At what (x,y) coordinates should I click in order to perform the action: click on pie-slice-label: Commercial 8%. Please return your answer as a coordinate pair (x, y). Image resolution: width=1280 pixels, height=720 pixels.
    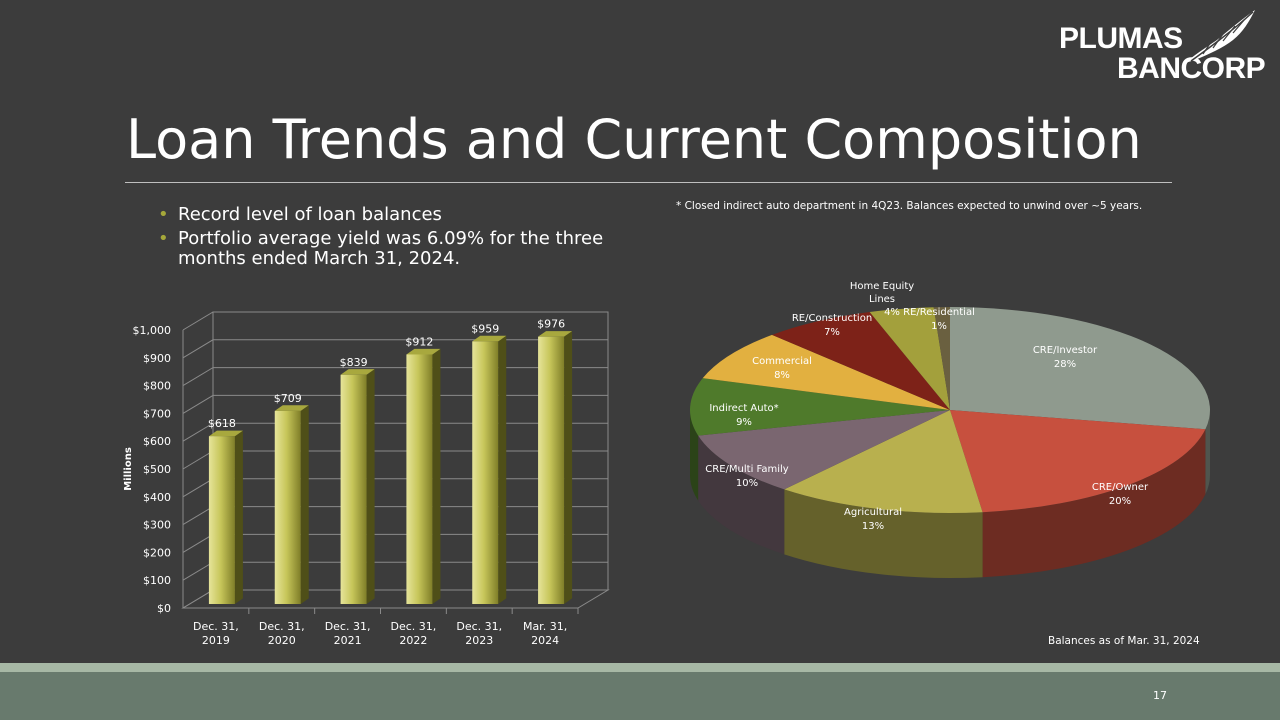
    Looking at the image, I should click on (782, 368).